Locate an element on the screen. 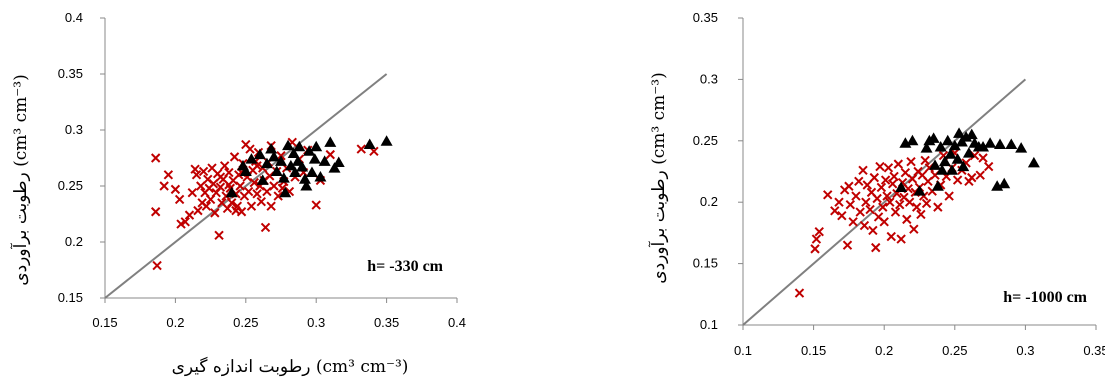  y-tick-label: 0.25 is located at coordinates (70, 185).